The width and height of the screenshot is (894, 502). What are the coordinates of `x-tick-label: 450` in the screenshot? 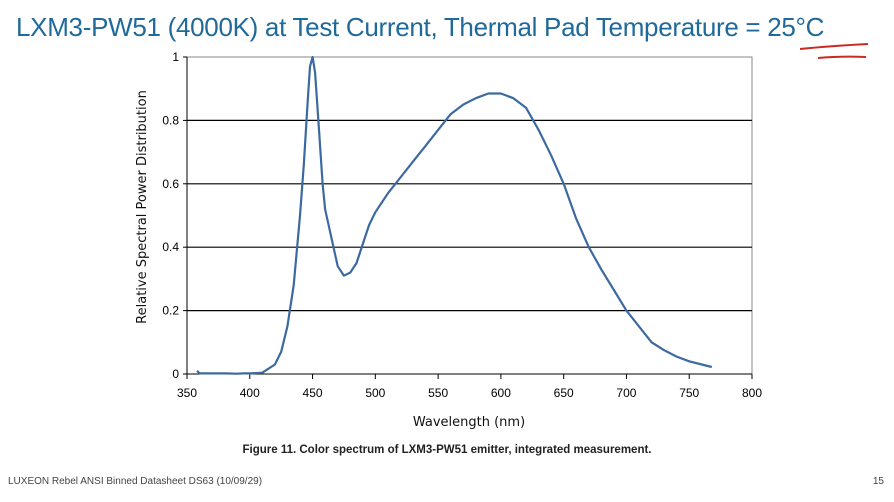 It's located at (313, 393).